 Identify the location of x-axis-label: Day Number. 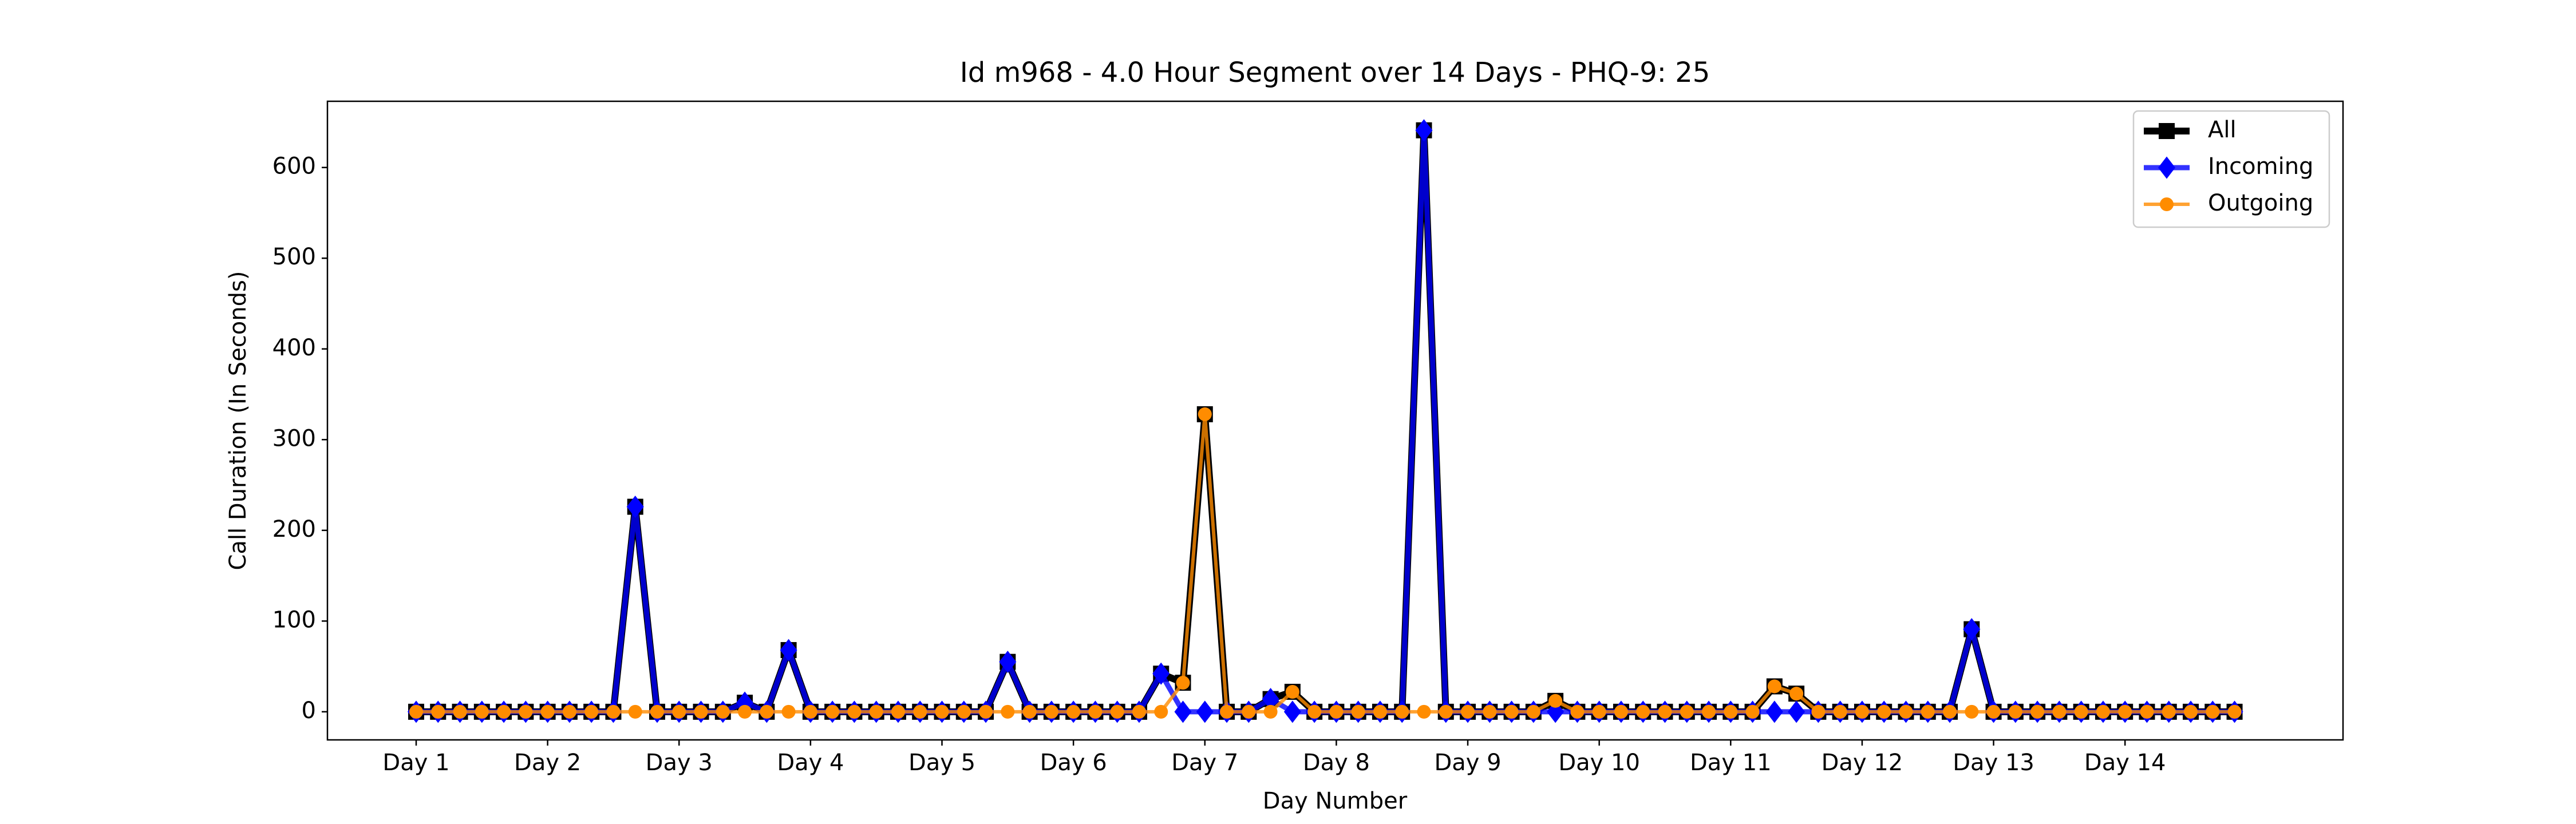
(1335, 801).